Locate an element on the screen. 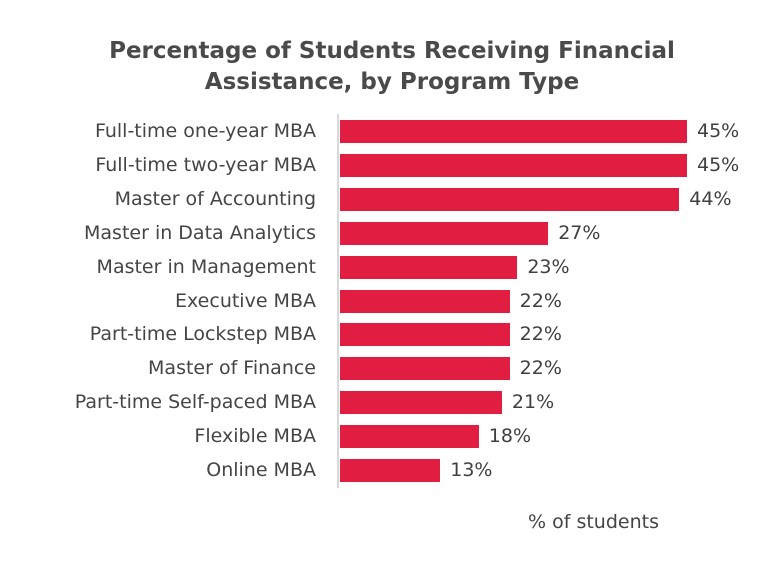 The width and height of the screenshot is (784, 568). category-label: Part-time Lockstep MBA is located at coordinates (202, 334).